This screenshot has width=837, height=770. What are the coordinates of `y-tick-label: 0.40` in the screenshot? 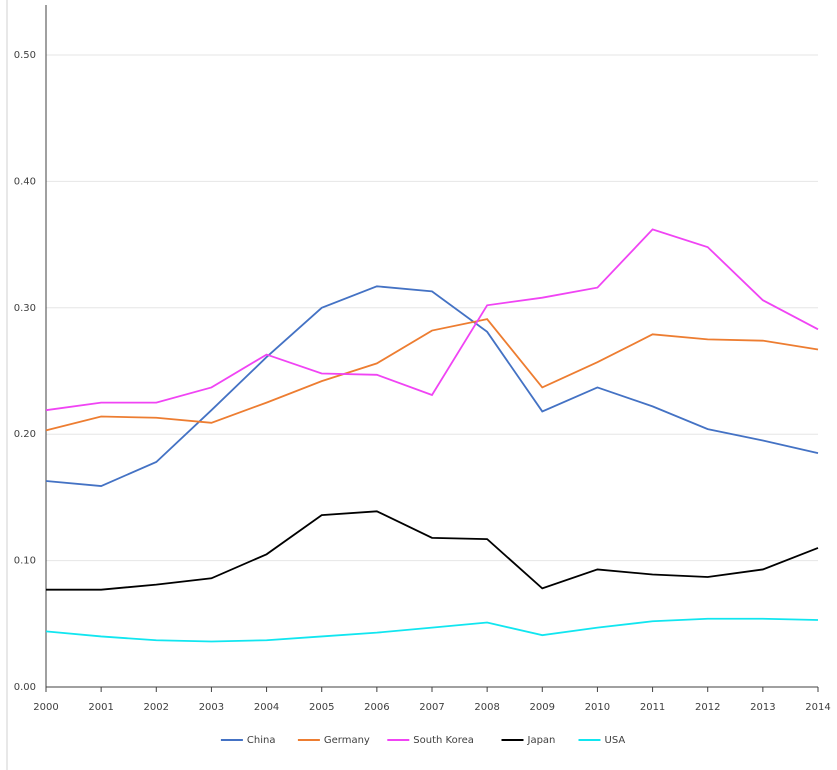 It's located at (25, 181).